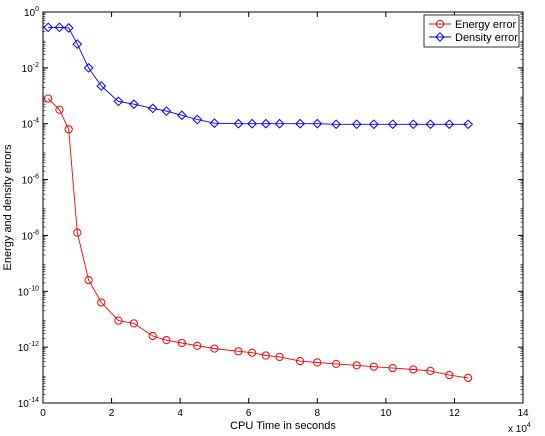 This screenshot has width=545, height=436. I want to click on legend-label: Energy error, so click(485, 25).